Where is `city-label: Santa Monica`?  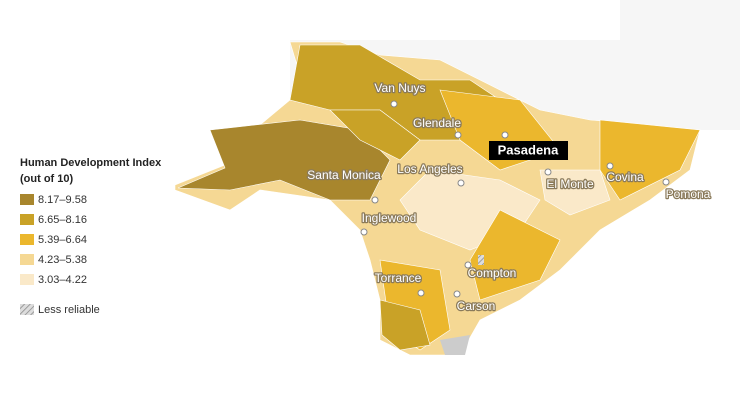 city-label: Santa Monica is located at coordinates (344, 175).